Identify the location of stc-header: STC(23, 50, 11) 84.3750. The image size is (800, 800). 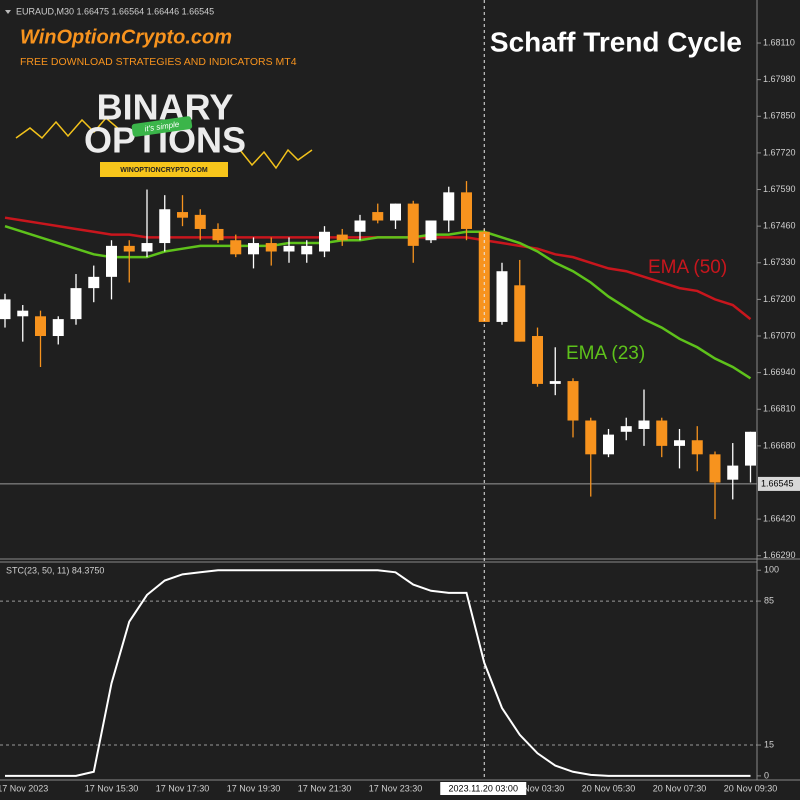
(55, 570).